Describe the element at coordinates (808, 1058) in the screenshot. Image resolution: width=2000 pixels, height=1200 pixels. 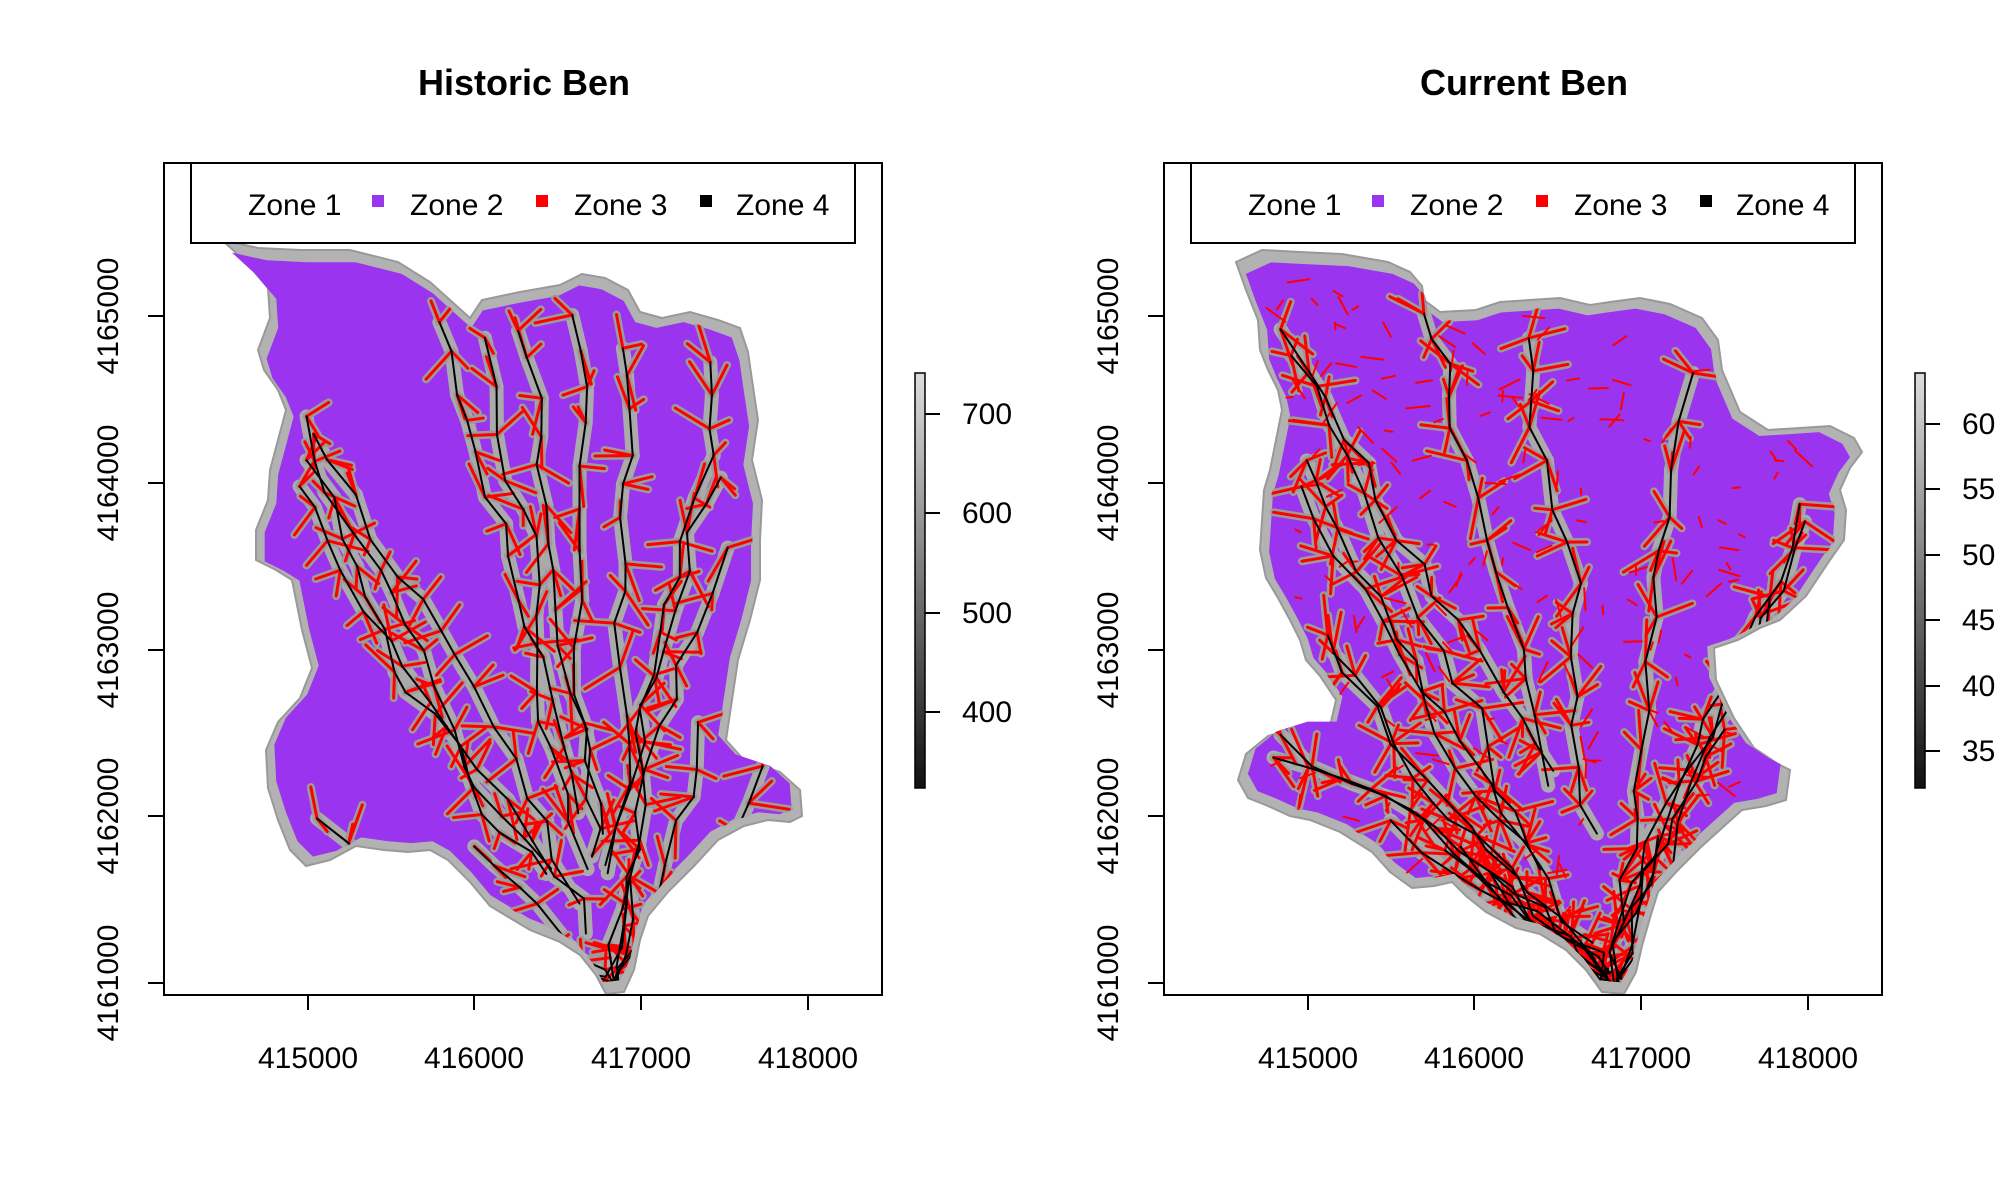
I see `x-tick-label: 418000` at that location.